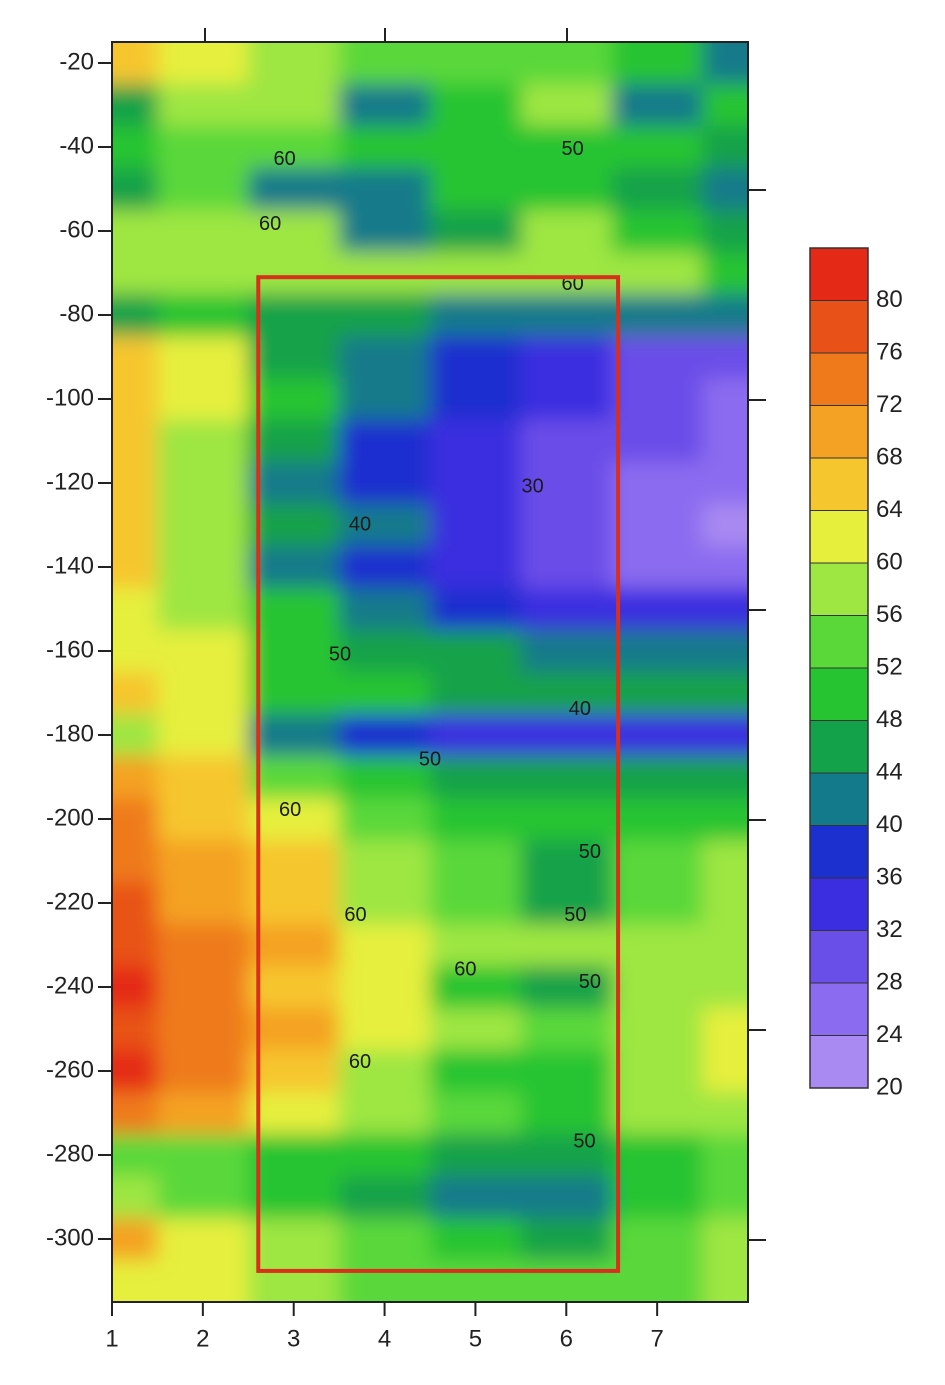 This screenshot has width=945, height=1385. Describe the element at coordinates (889, 561) in the screenshot. I see `colorbar-tick-label: 60` at that location.